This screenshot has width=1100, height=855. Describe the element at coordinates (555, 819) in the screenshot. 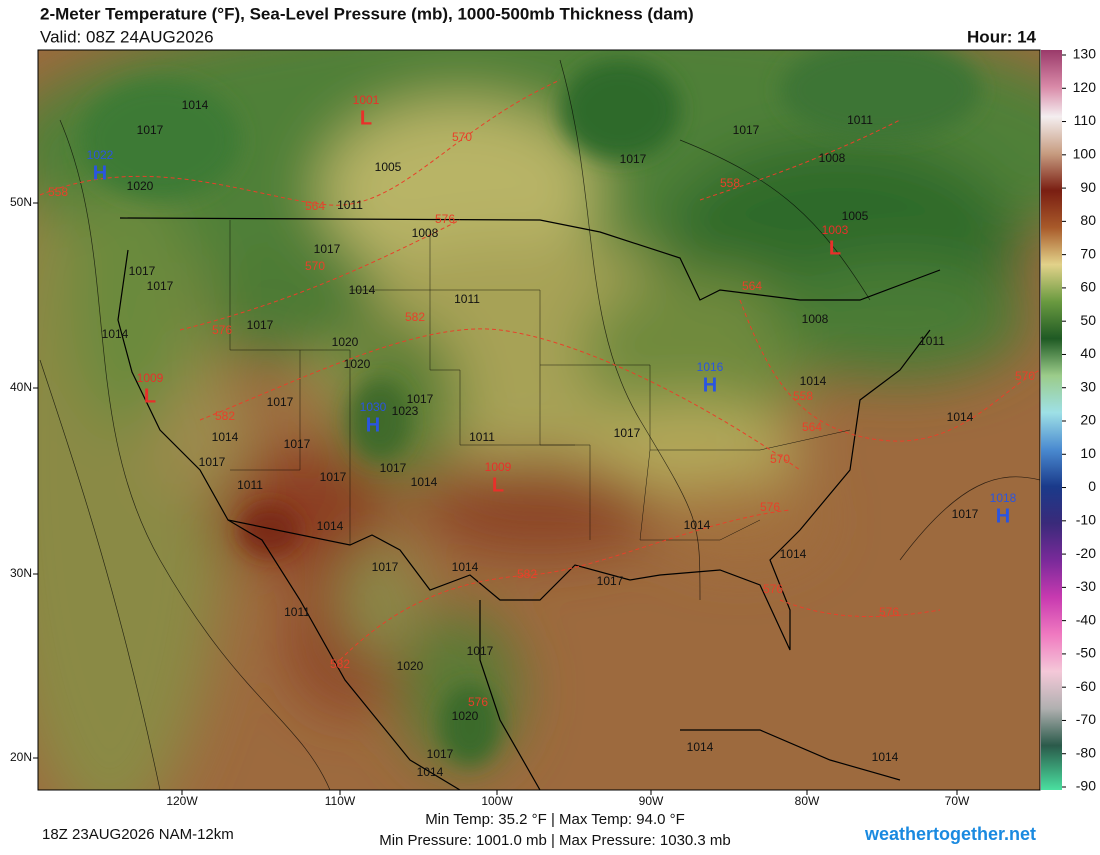

I see `temp-range: Min Temp: 35.2 °F | Max Temp: 94.0 °F` at that location.